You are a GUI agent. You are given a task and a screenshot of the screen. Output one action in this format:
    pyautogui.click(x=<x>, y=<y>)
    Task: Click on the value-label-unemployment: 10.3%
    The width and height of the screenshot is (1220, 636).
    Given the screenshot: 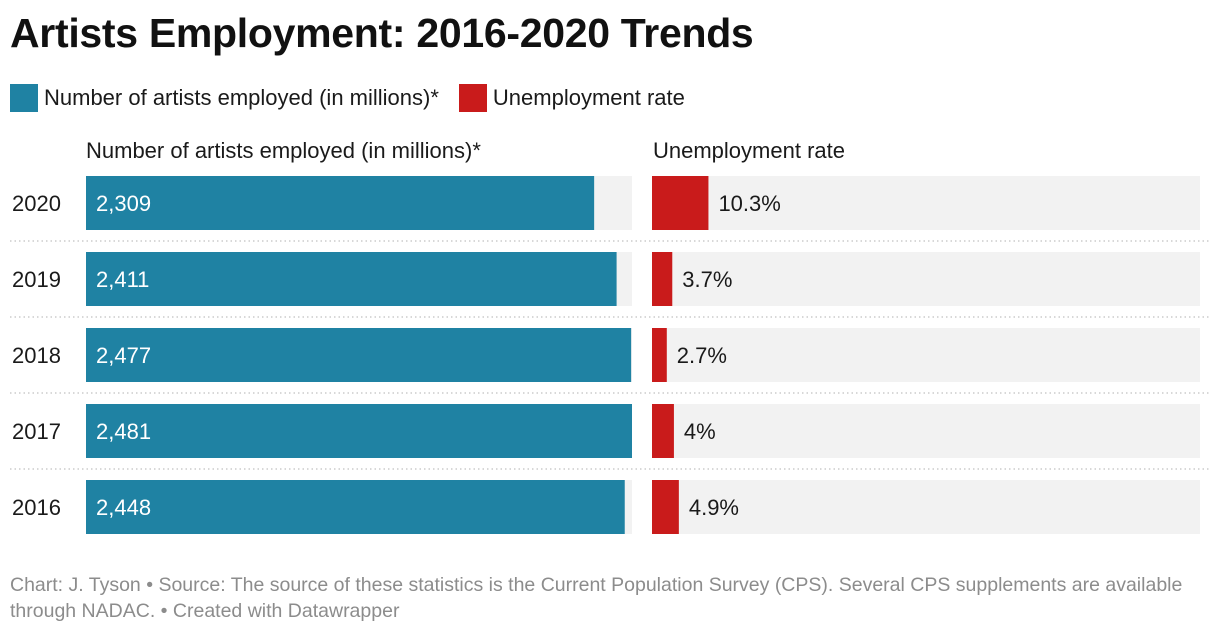 What is the action you would take?
    pyautogui.click(x=749, y=203)
    